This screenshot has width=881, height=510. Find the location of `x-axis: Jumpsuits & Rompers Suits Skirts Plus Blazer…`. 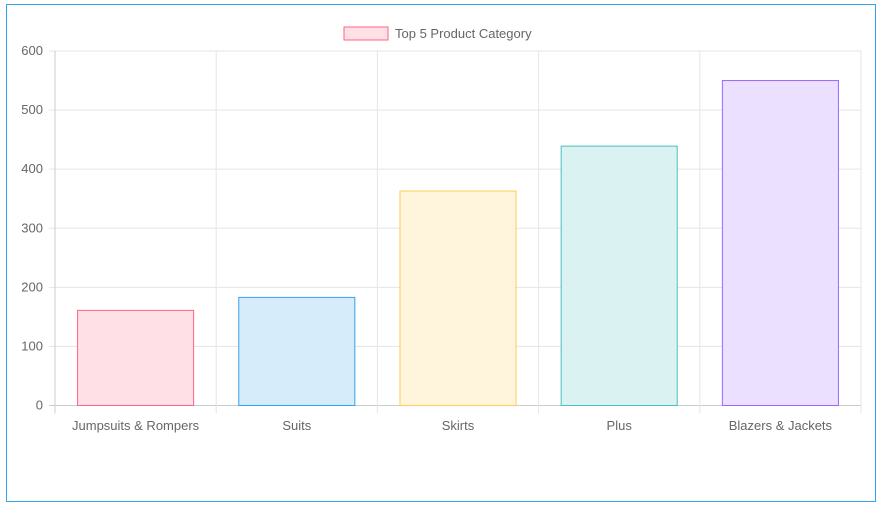

x-axis: Jumpsuits & Rompers Suits Skirts Plus Blazer… is located at coordinates (452, 425).